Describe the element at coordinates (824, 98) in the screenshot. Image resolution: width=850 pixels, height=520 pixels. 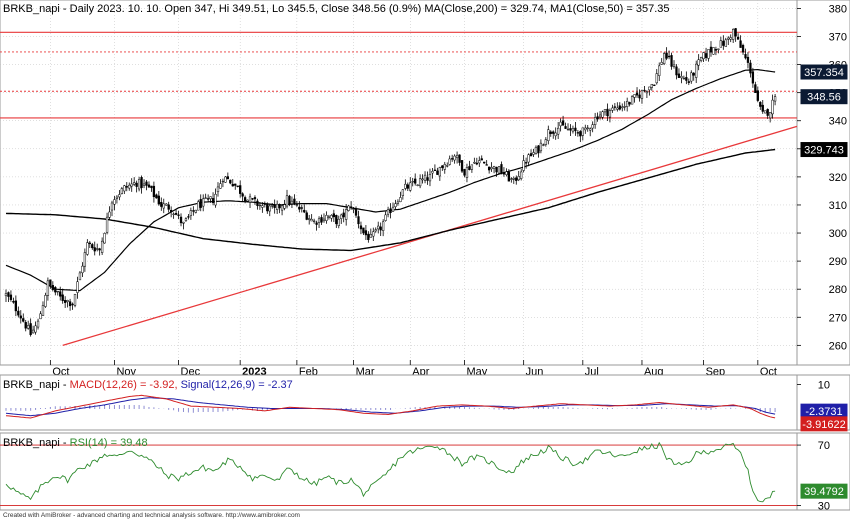
I see `axis-value-label-text: 348.56` at that location.